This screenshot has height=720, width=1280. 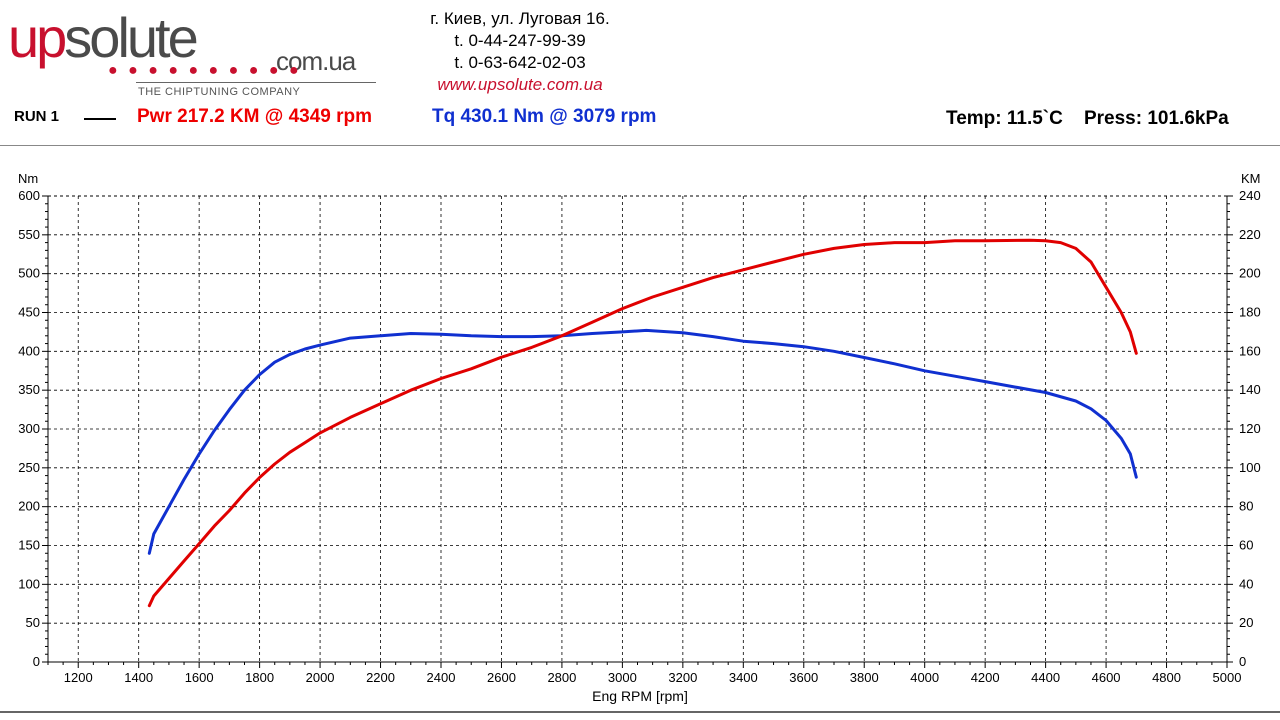 I want to click on y-left-tick-label: 100, so click(x=29, y=583).